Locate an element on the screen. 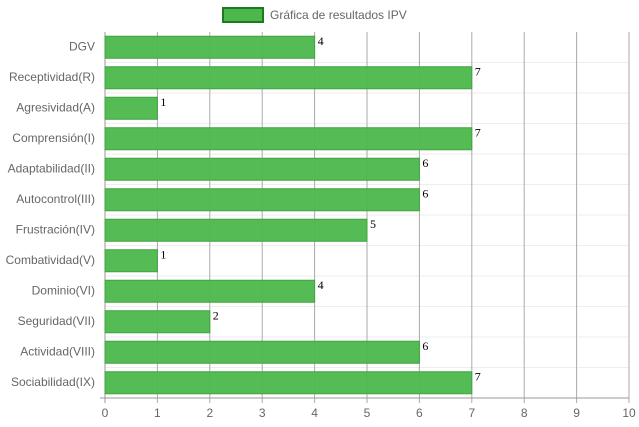 The image size is (639, 427). y-tick-label: Comprensión(I) is located at coordinates (53, 138).